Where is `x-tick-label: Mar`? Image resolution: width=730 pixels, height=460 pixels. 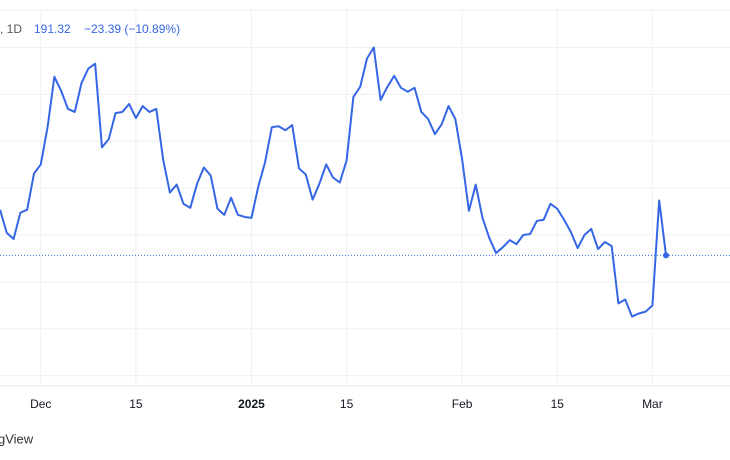
x-tick-label: Mar is located at coordinates (652, 404).